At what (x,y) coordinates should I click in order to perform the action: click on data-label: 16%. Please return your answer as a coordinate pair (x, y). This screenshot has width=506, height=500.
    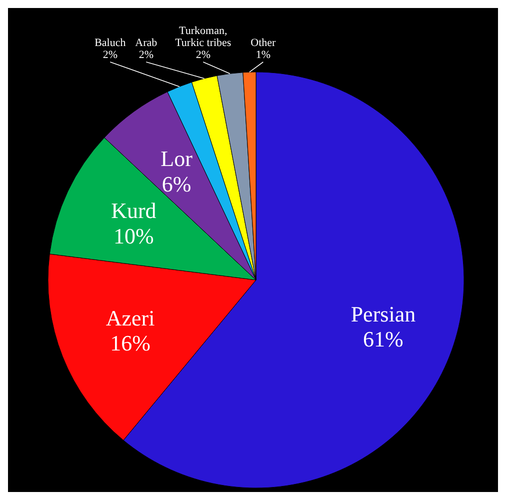
    Looking at the image, I should click on (130, 343).